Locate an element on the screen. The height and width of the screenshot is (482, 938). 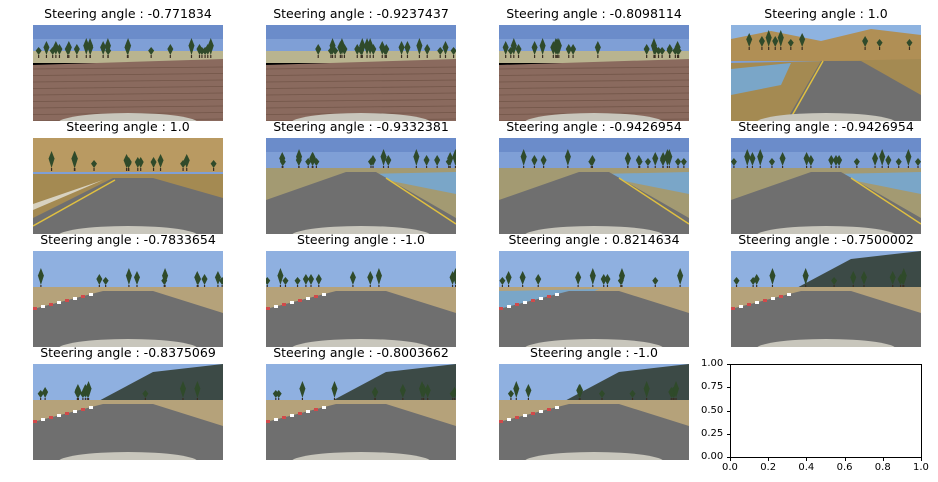
image-panel: Steering angle : -0.7833654 is located at coordinates (128, 289).